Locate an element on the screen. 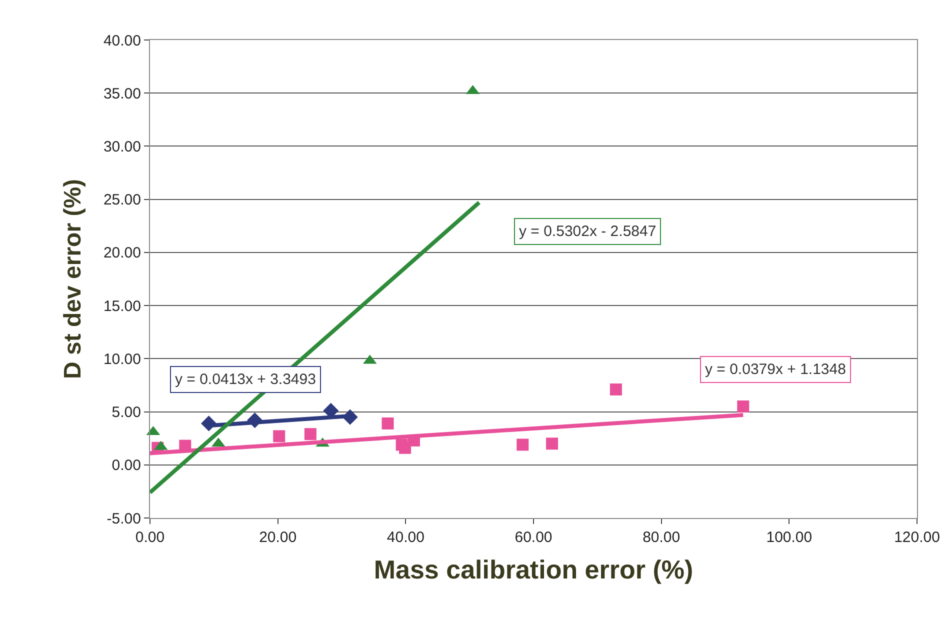 Image resolution: width=952 pixels, height=618 pixels. x-tick-label: 100.00 is located at coordinates (789, 537).